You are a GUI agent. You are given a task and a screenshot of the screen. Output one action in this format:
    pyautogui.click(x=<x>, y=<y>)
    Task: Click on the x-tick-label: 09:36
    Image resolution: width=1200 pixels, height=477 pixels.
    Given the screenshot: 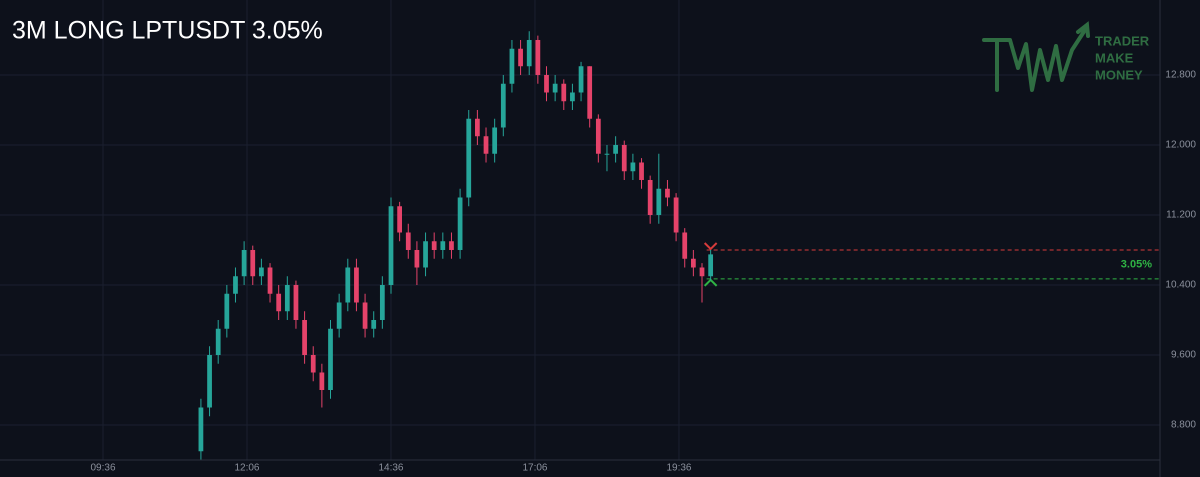 What is the action you would take?
    pyautogui.click(x=102, y=468)
    